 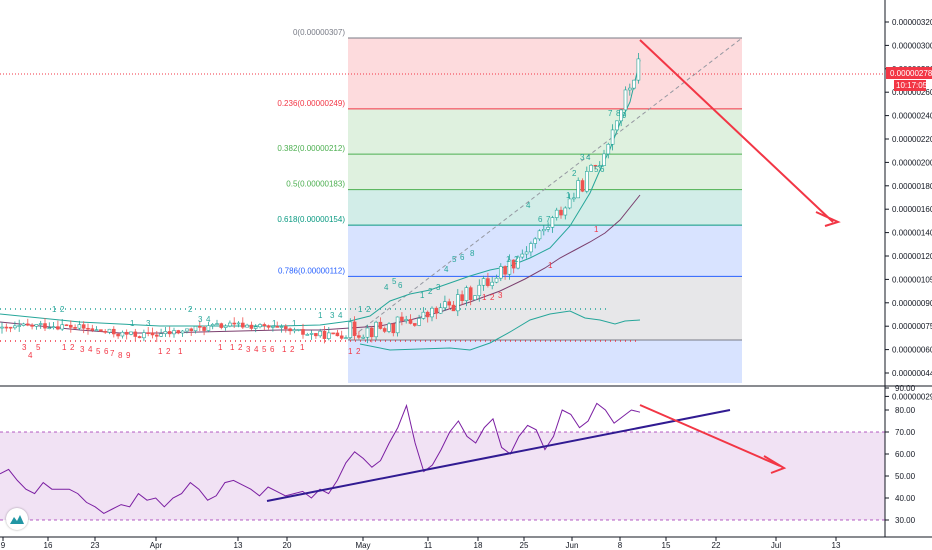 I want to click on rsi-projection-arrow-line, so click(x=710, y=435).